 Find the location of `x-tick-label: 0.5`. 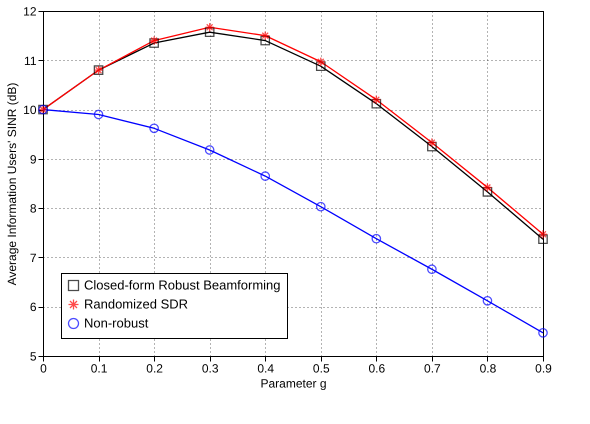

x-tick-label: 0.5 is located at coordinates (321, 369).